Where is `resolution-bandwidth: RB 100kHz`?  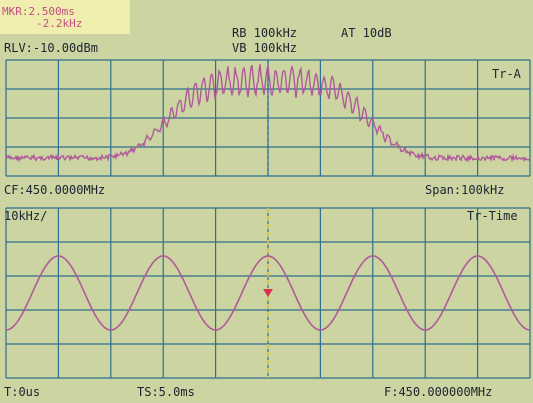
resolution-bandwidth: RB 100kHz is located at coordinates (265, 33).